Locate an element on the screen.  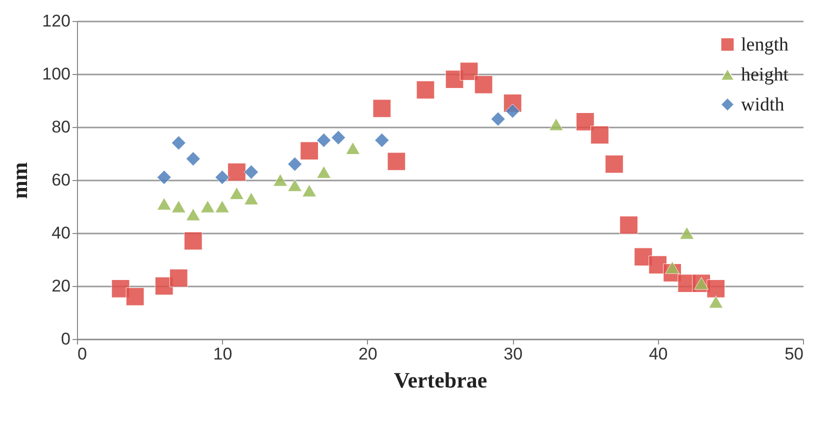
y-tick-label: 80 is located at coordinates (61, 127).